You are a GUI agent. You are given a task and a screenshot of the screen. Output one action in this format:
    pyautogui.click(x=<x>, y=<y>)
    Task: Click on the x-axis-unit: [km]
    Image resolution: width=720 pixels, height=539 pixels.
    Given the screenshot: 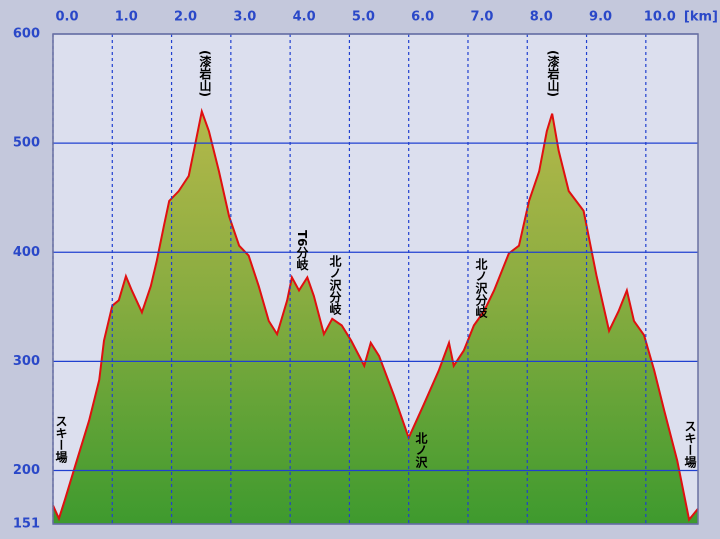 What is the action you would take?
    pyautogui.click(x=701, y=17)
    